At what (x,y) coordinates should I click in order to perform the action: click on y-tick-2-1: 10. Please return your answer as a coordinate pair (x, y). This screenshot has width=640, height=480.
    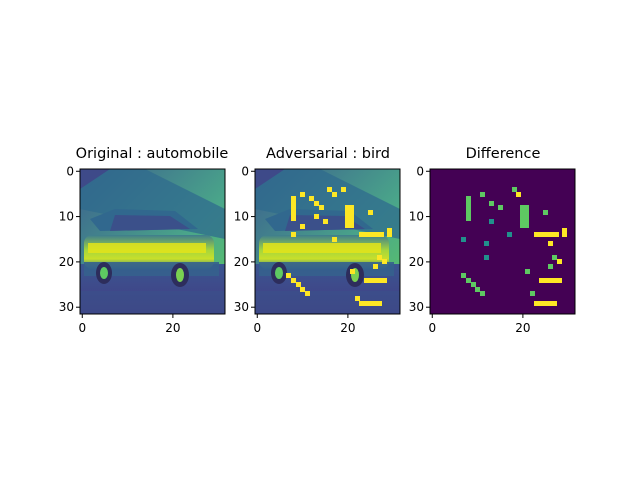
    Looking at the image, I should click on (419, 217).